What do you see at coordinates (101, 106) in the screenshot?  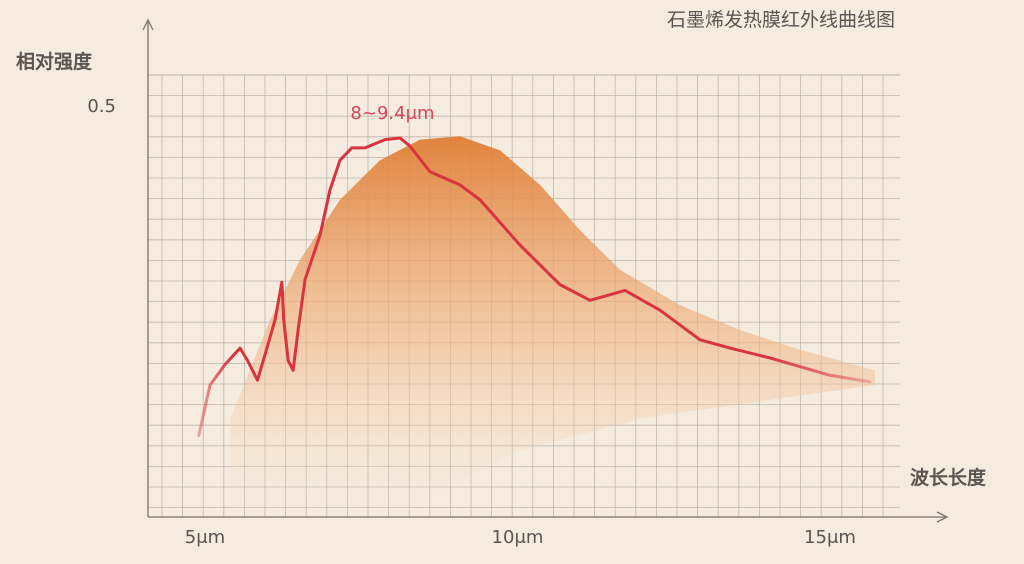 I see `y-tick-label: 0.5` at bounding box center [101, 106].